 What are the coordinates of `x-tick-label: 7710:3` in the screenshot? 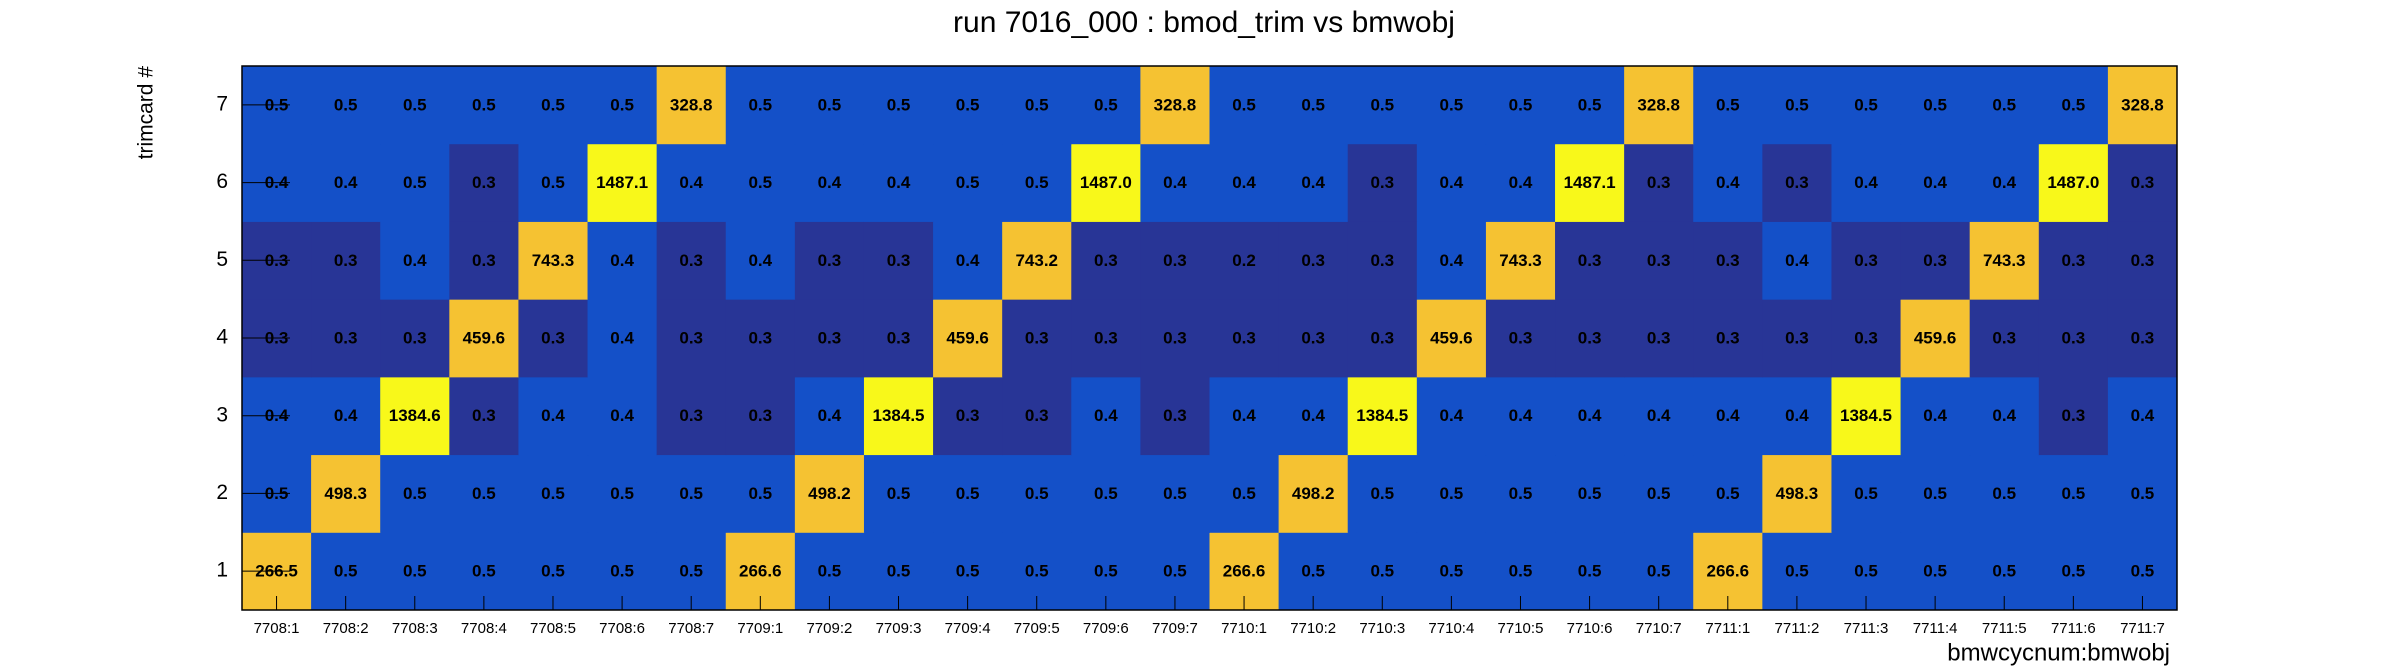 It's located at (1382, 628).